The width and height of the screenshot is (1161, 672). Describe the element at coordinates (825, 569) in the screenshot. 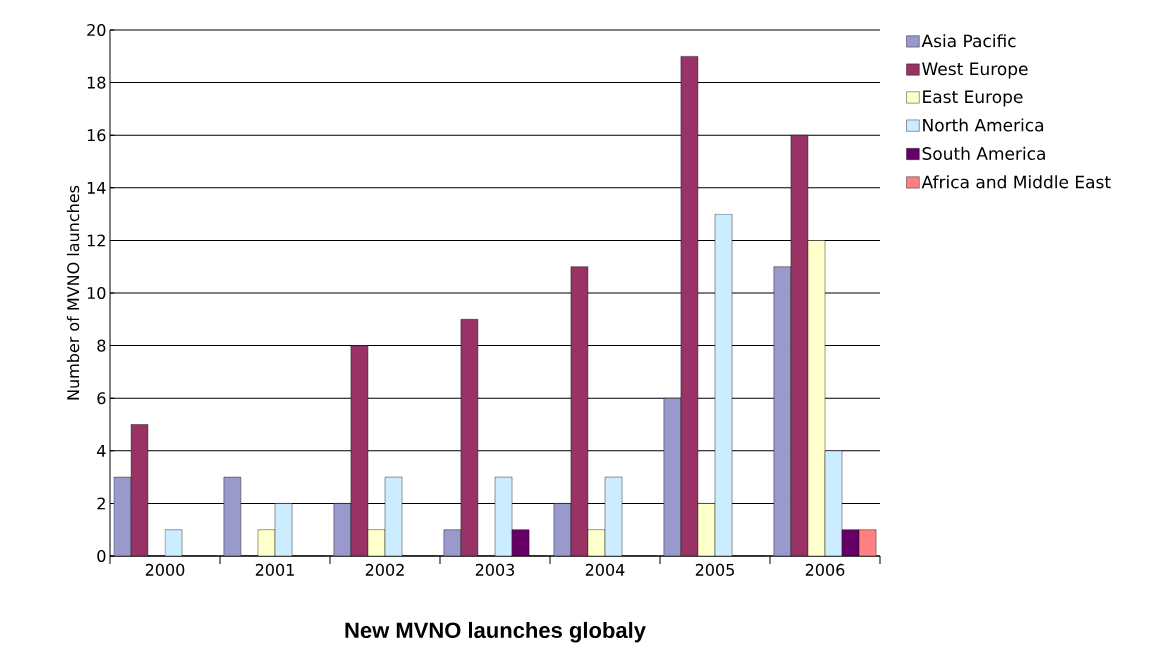

I see `x-tick-label: 2006` at that location.